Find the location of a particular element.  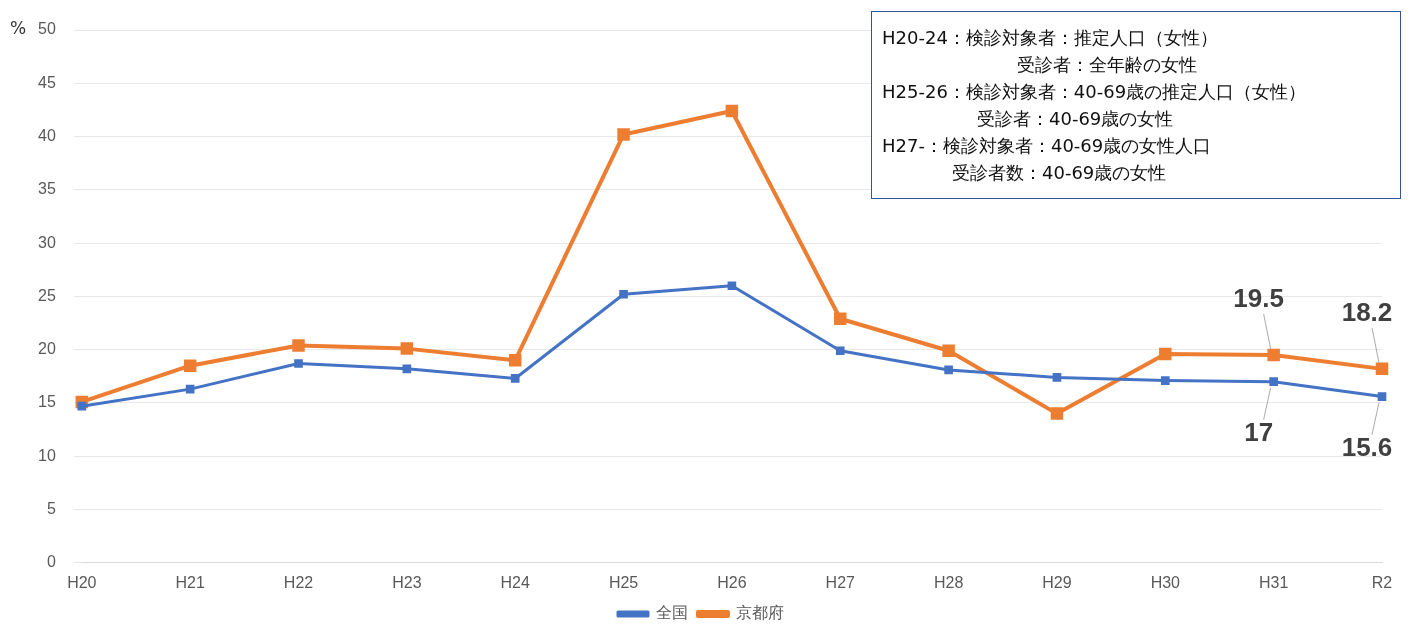

y-tick-label: 35 is located at coordinates (47, 189).